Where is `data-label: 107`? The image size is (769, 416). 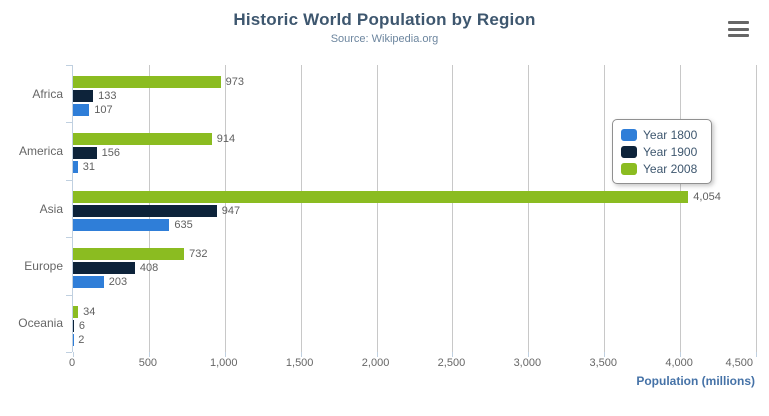
data-label: 107 is located at coordinates (103, 110).